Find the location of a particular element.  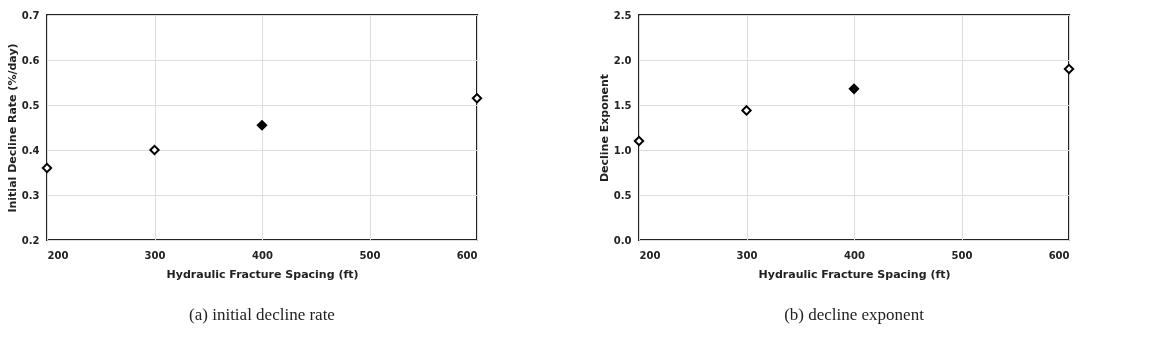

y-axis-title: Decline Exponent is located at coordinates (604, 128).